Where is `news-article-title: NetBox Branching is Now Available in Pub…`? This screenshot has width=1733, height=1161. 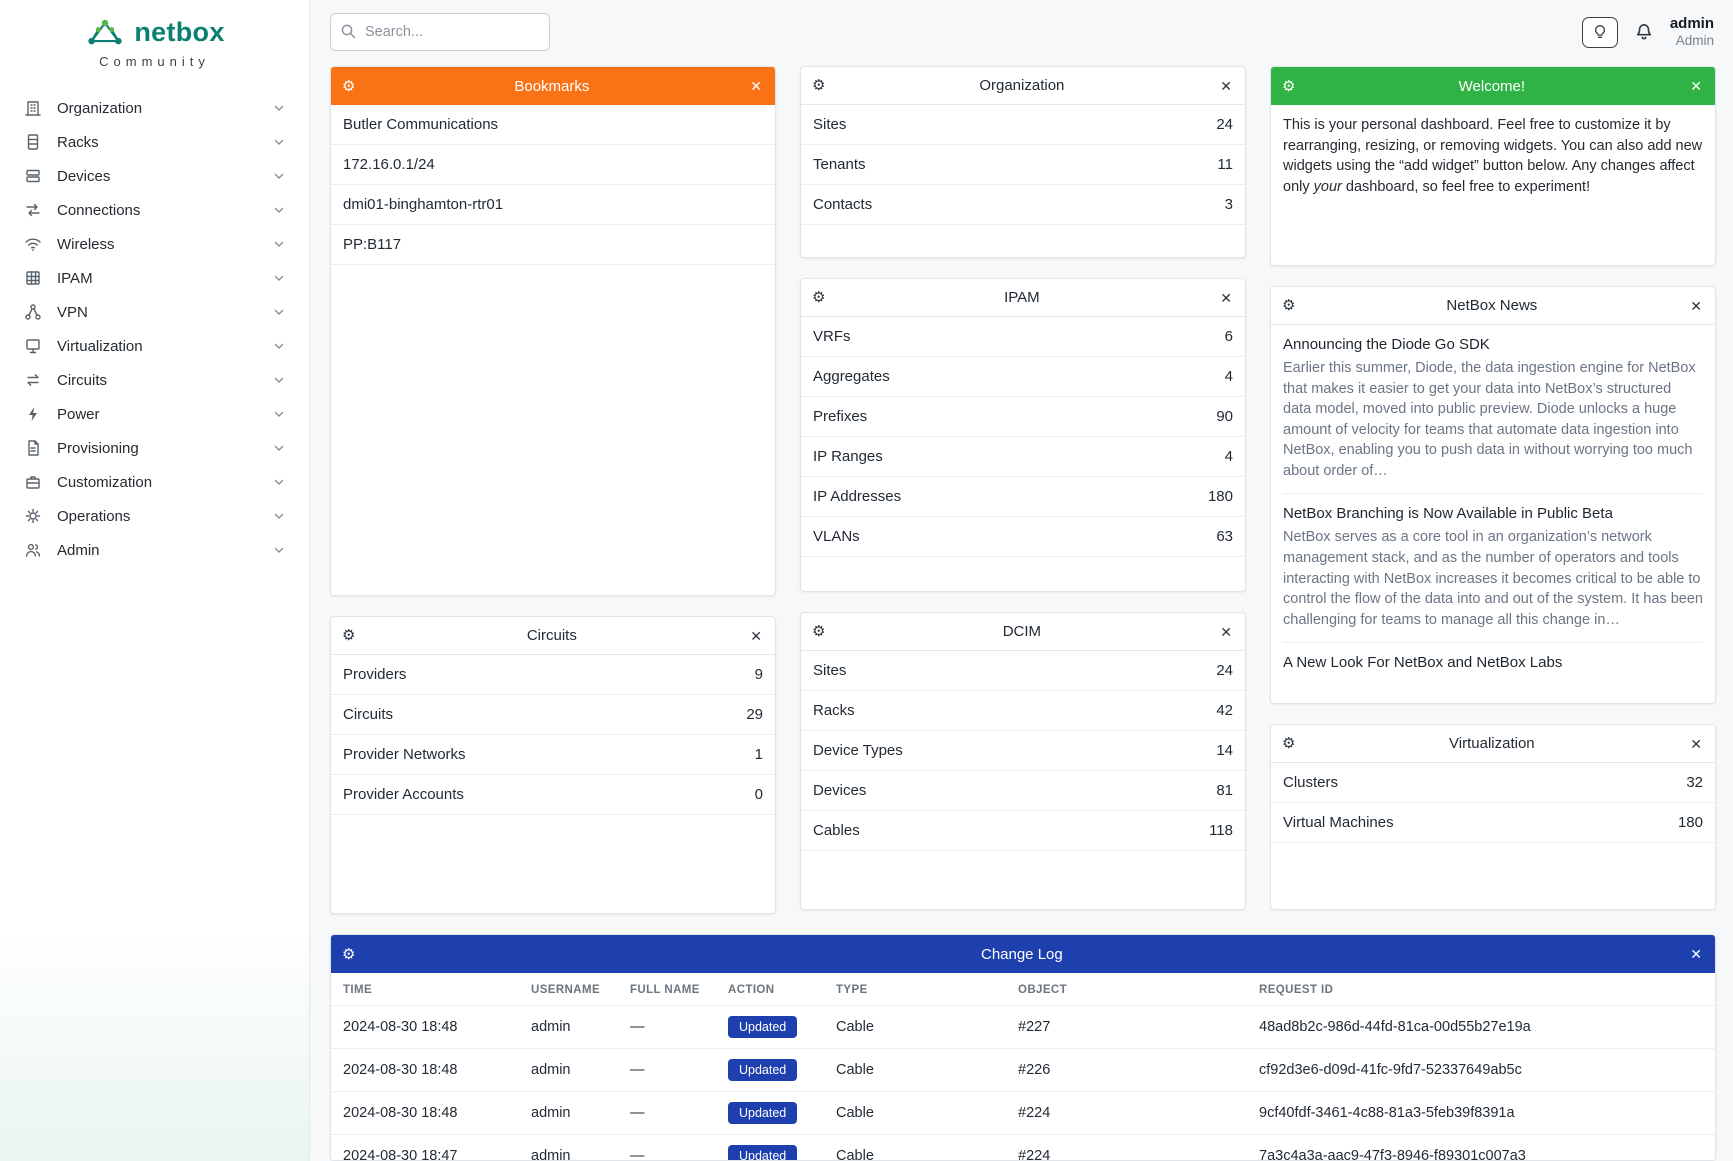 news-article-title: NetBox Branching is Now Available in Pub… is located at coordinates (1448, 514).